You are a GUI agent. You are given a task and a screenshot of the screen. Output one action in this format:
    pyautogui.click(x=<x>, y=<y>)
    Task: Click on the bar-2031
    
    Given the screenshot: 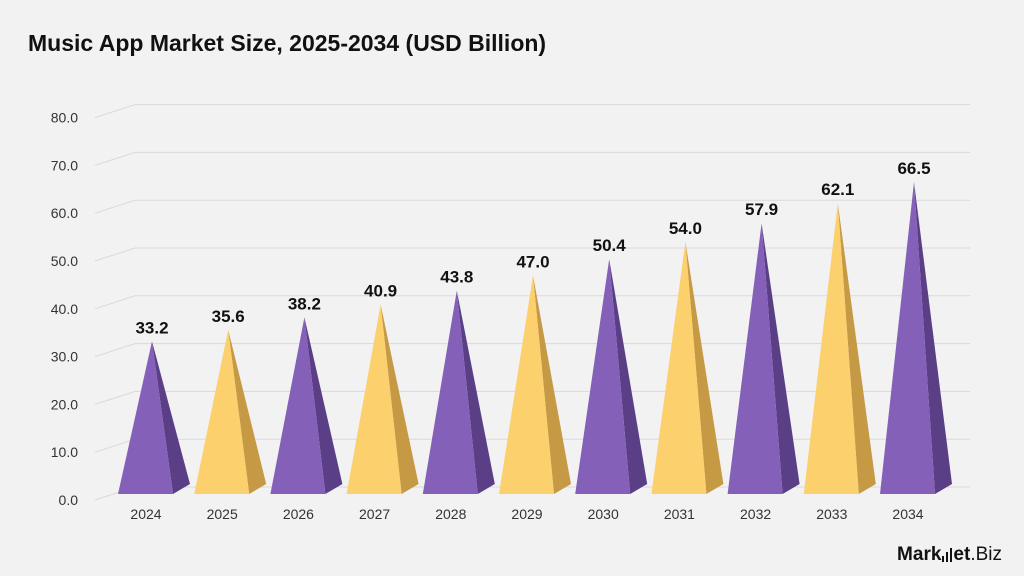 What is the action you would take?
    pyautogui.click(x=687, y=367)
    